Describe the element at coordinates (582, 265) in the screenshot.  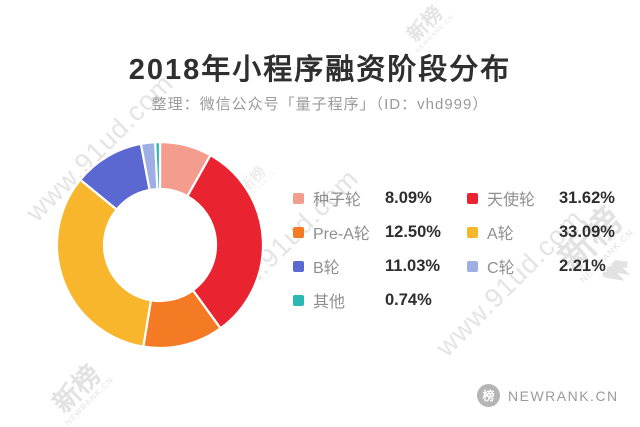
I see `legend-value: 2.21%` at that location.